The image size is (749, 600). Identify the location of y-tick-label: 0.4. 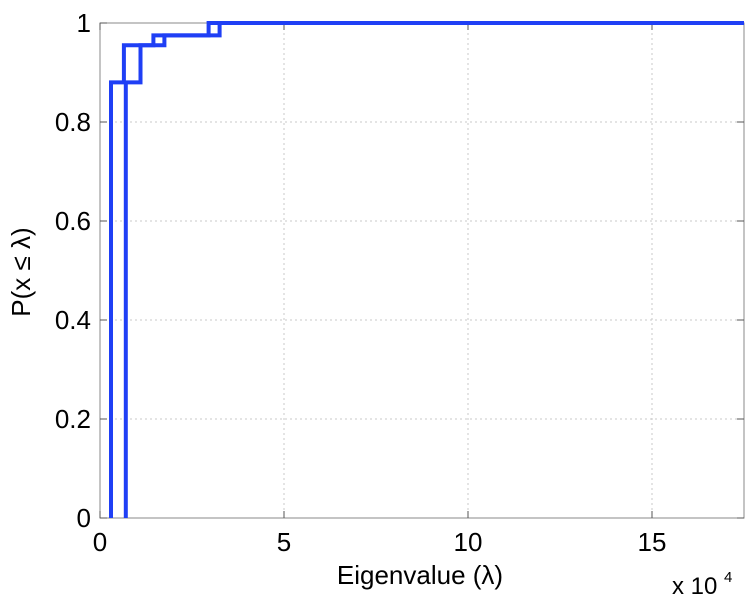
(73, 320).